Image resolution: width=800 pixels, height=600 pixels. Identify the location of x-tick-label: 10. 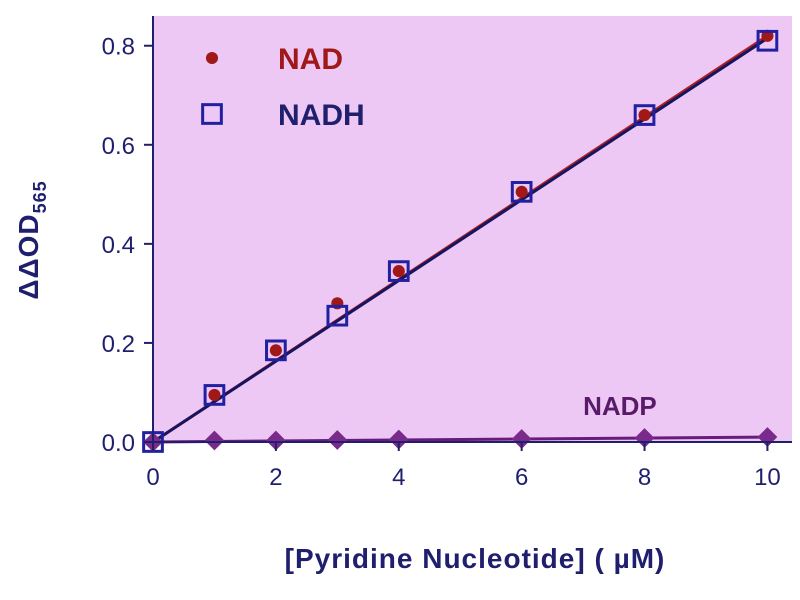
(767, 477).